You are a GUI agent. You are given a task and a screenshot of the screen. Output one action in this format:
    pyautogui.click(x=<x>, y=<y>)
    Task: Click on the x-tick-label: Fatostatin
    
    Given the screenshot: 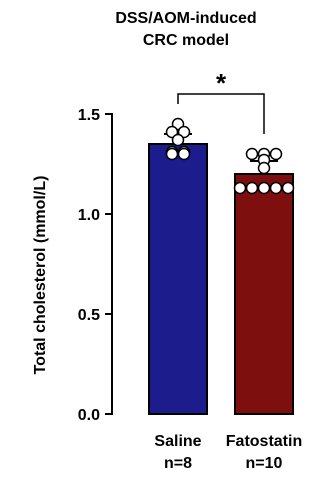 What is the action you would take?
    pyautogui.click(x=264, y=441)
    